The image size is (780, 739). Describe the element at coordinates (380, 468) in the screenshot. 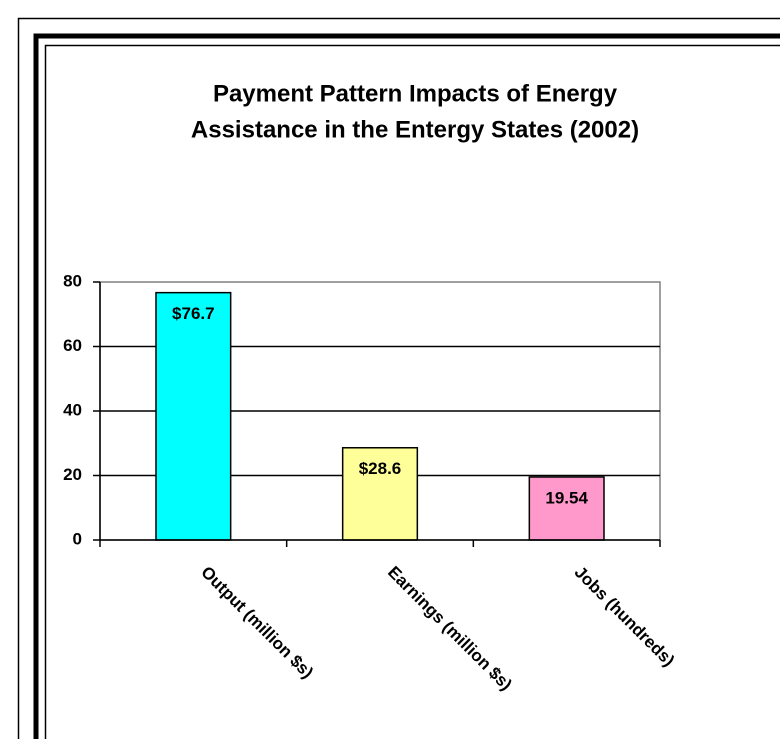

I see `value-label: $28.6` at that location.